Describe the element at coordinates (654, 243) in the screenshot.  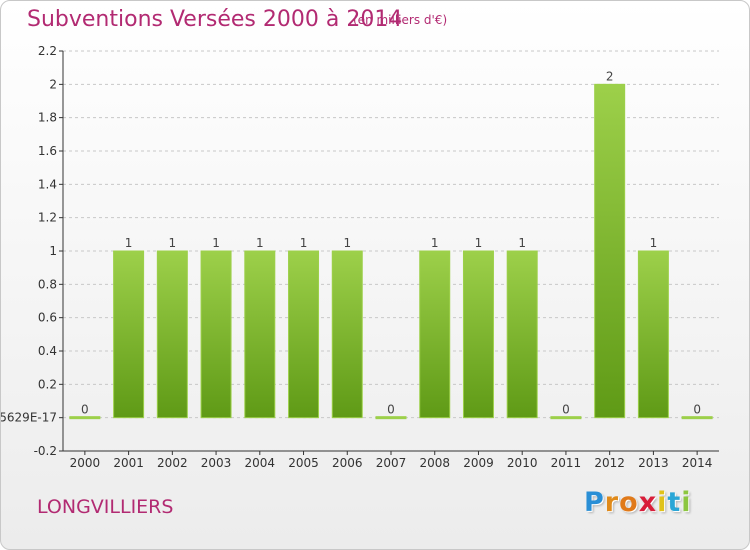
I see `data-label-2013: 1` at that location.